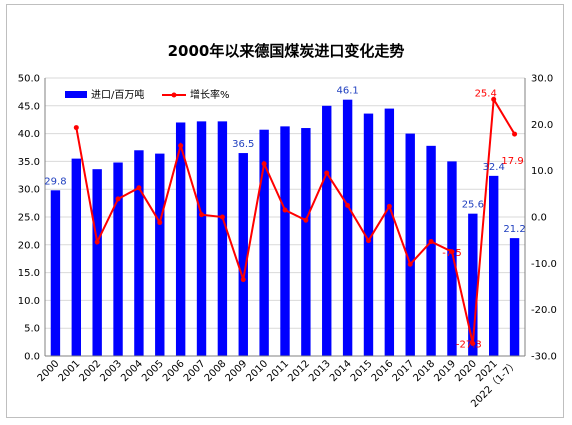 The width and height of the screenshot is (572, 425). Describe the element at coordinates (514, 229) in the screenshot. I see `bar-value-label: 21.2` at that location.